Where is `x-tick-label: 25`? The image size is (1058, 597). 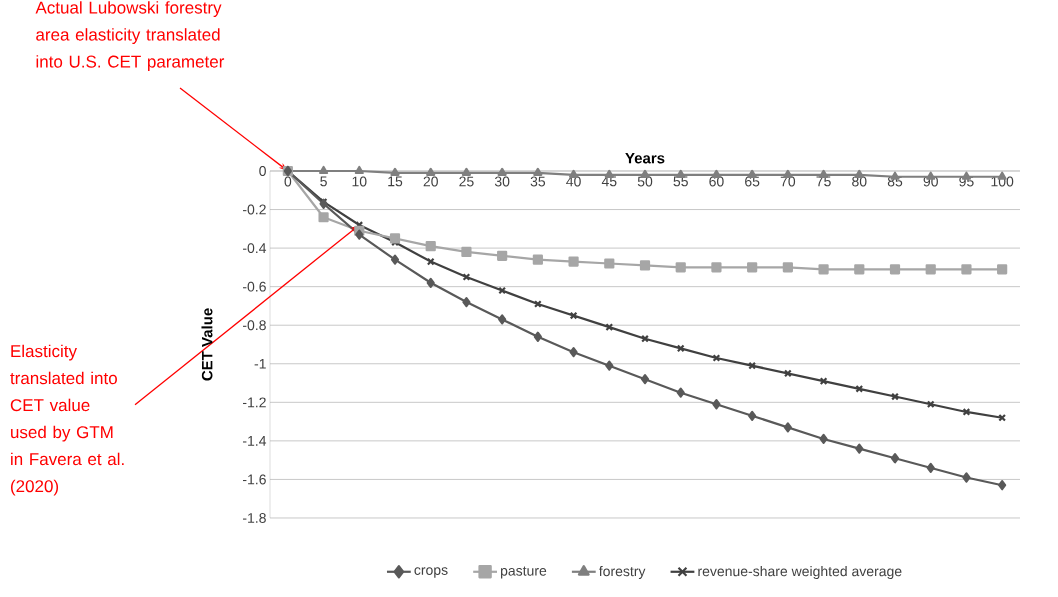 x-tick-label: 25 is located at coordinates (466, 181).